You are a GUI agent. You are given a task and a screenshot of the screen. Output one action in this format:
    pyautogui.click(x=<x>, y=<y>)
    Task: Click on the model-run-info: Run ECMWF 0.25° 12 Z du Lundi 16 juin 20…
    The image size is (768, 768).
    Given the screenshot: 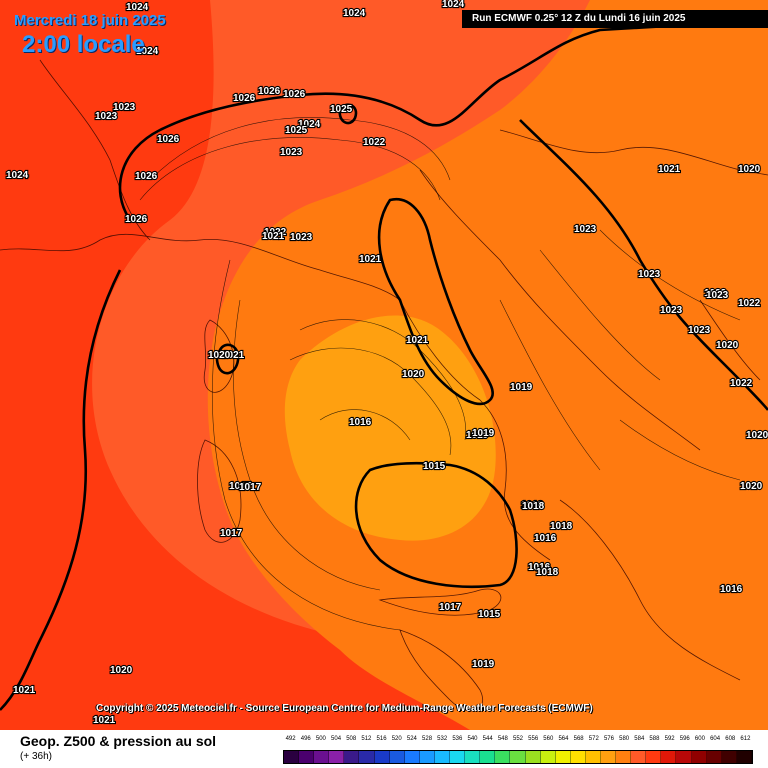 What is the action you would take?
    pyautogui.click(x=615, y=19)
    